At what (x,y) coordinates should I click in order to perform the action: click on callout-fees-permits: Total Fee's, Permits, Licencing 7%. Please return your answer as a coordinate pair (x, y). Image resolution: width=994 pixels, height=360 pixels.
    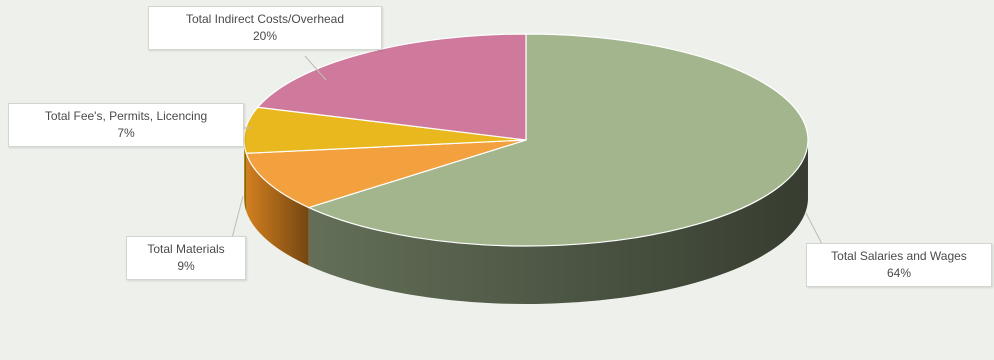
    Looking at the image, I should click on (126, 125).